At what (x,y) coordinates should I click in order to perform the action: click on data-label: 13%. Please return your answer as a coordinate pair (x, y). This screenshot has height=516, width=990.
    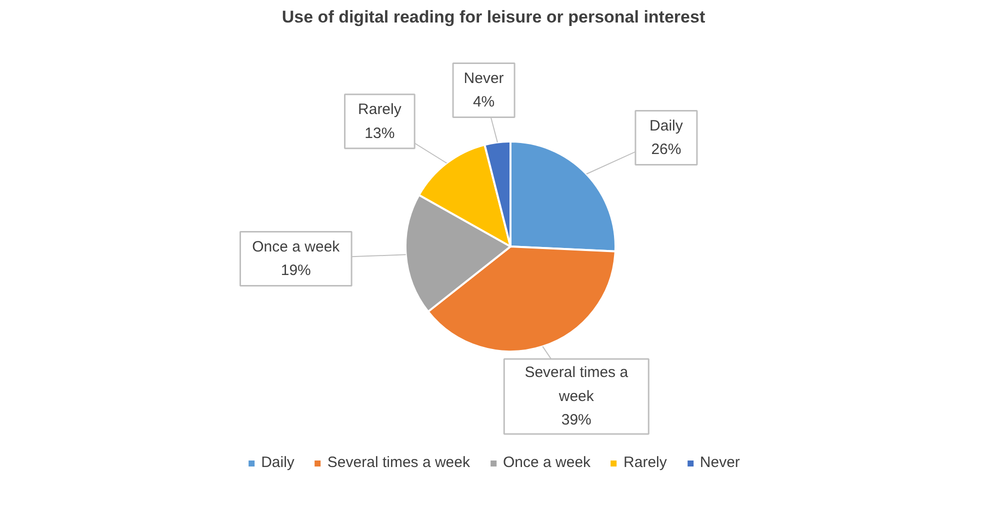
    Looking at the image, I should click on (379, 133).